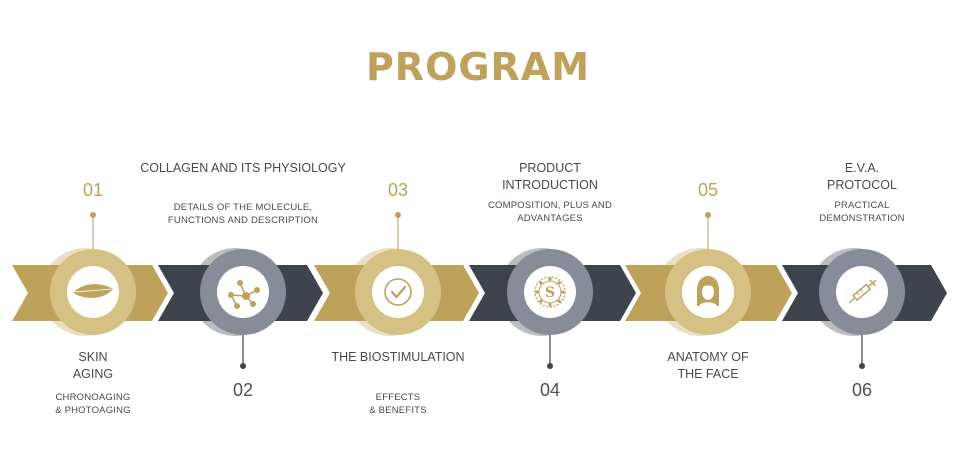 The image size is (956, 463). What do you see at coordinates (862, 390) in the screenshot?
I see `step-number-06: 06` at bounding box center [862, 390].